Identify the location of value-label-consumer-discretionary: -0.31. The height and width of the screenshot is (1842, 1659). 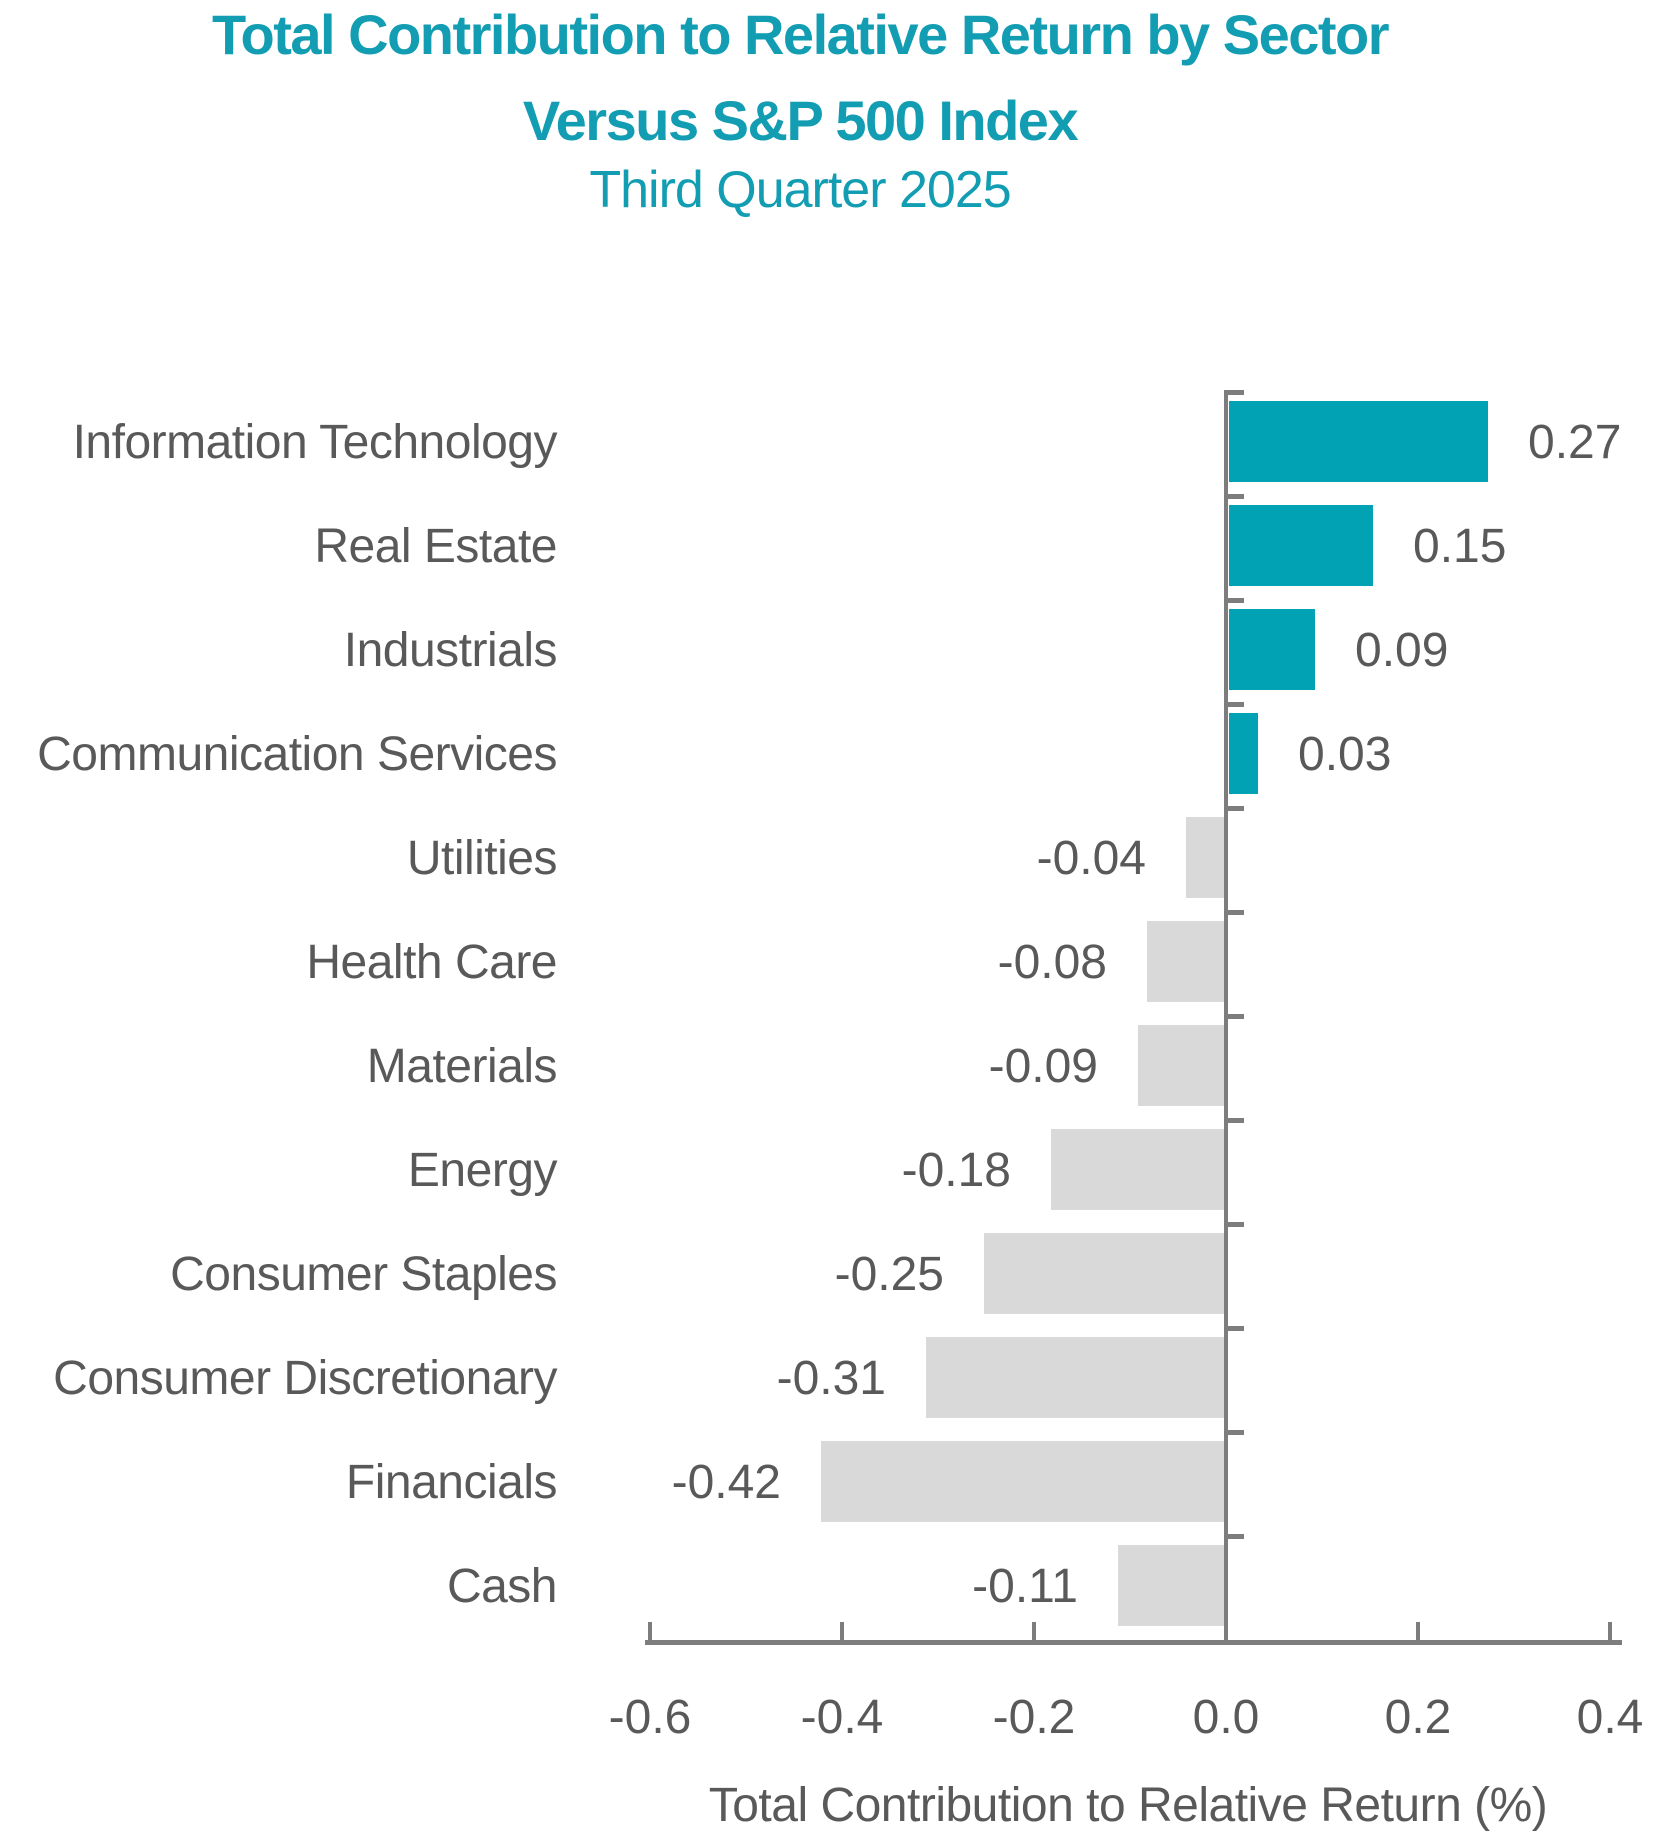
(831, 1378).